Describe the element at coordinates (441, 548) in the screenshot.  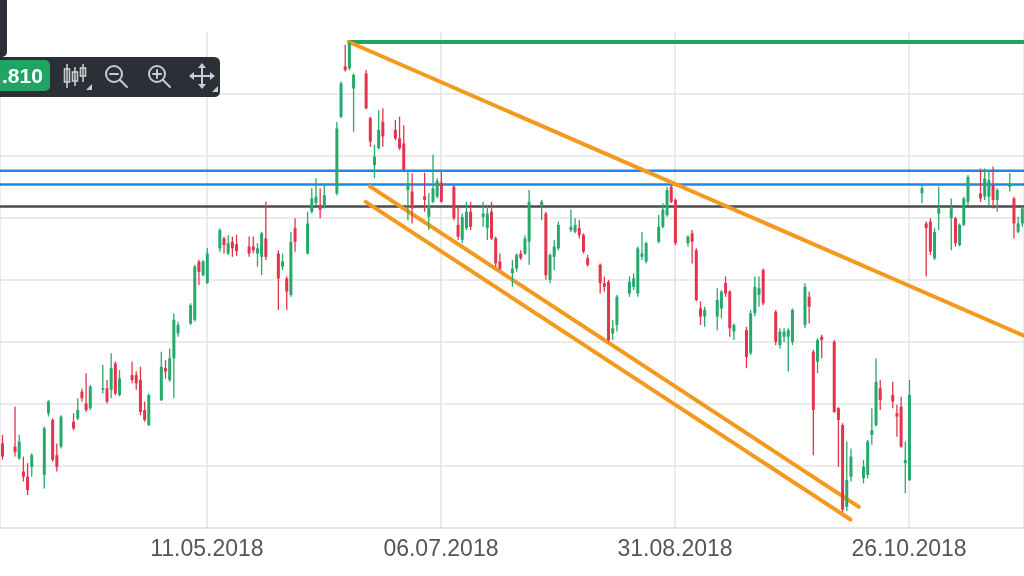
I see `x-tick-label: 06.07.2018` at that location.